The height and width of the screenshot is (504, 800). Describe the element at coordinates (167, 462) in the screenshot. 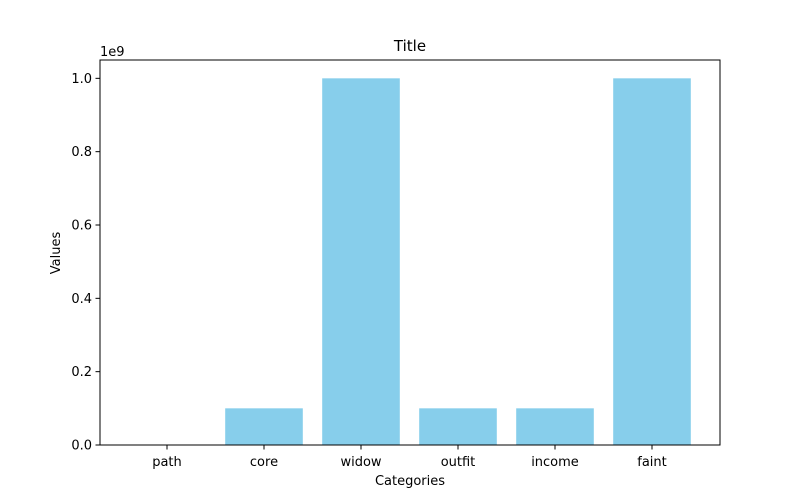

I see `x-tick-label-path: path` at that location.